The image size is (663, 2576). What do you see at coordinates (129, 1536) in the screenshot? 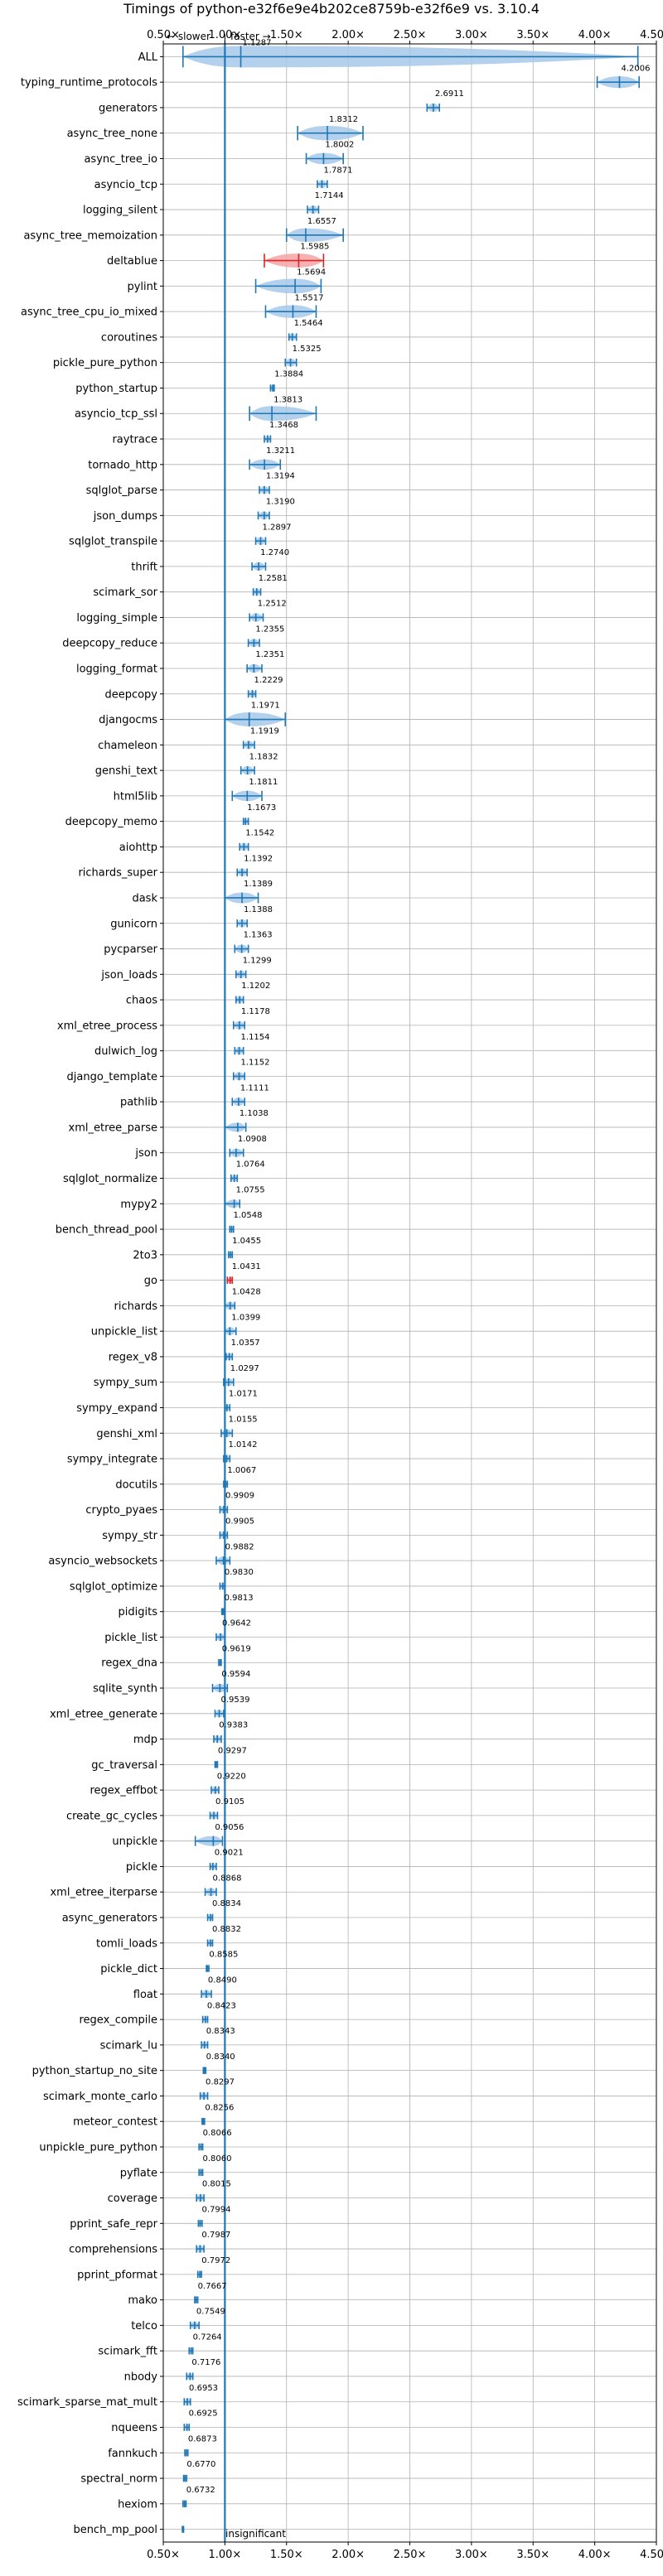
I see `benchmark-label: sympy_str` at bounding box center [129, 1536].